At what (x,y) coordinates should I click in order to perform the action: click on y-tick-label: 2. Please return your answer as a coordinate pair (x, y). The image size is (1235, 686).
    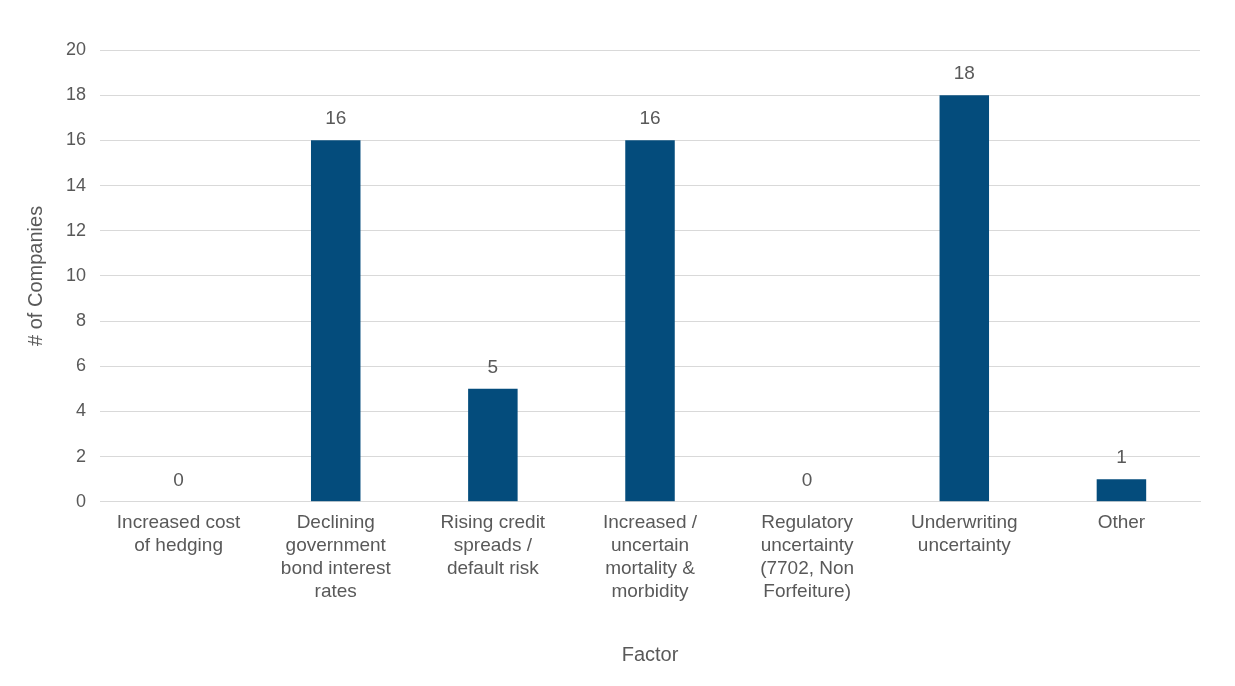
    Looking at the image, I should click on (81, 455).